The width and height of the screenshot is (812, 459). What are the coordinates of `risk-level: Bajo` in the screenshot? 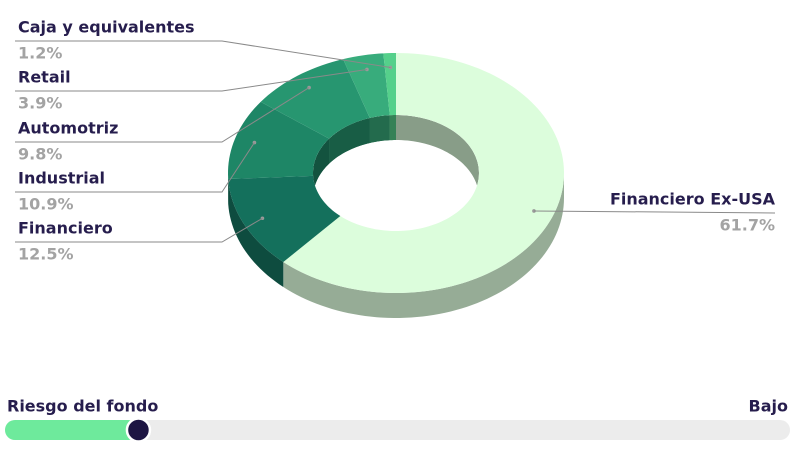 It's located at (768, 406).